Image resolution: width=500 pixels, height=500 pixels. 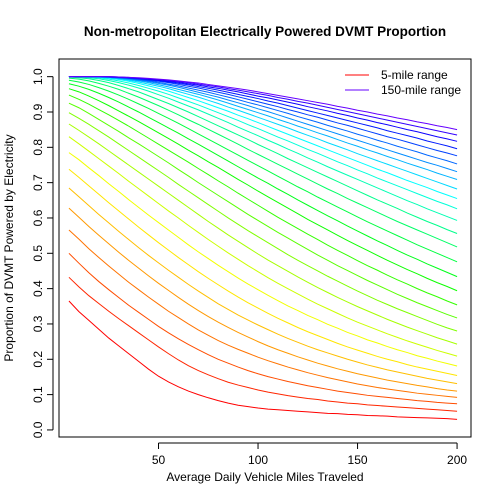 I want to click on y-tick-label: 0.6, so click(x=38, y=217).